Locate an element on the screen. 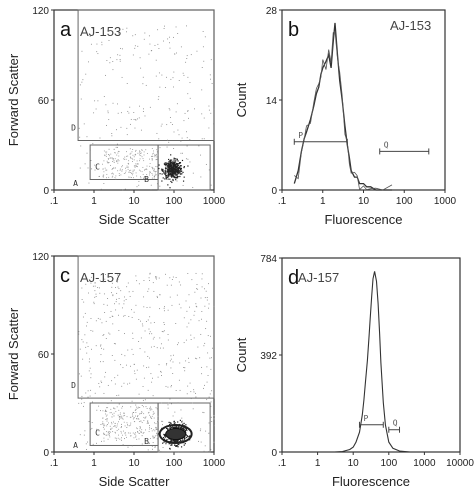 The height and width of the screenshot is (490, 474). sample-label: AJ-157 is located at coordinates (100, 277).